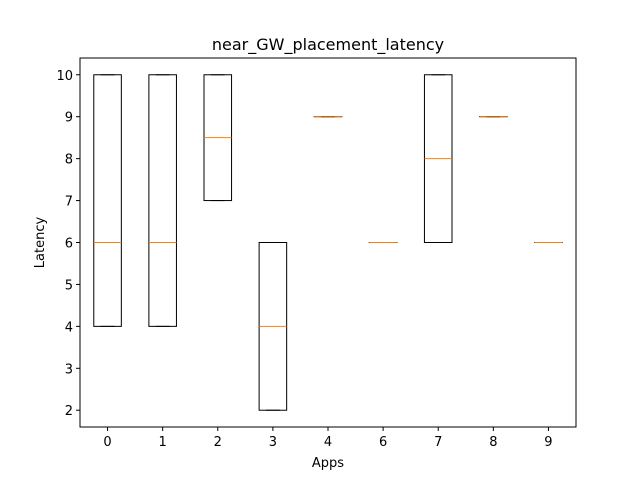 This screenshot has height=484, width=640. I want to click on y-tick-label: 2, so click(69, 411).